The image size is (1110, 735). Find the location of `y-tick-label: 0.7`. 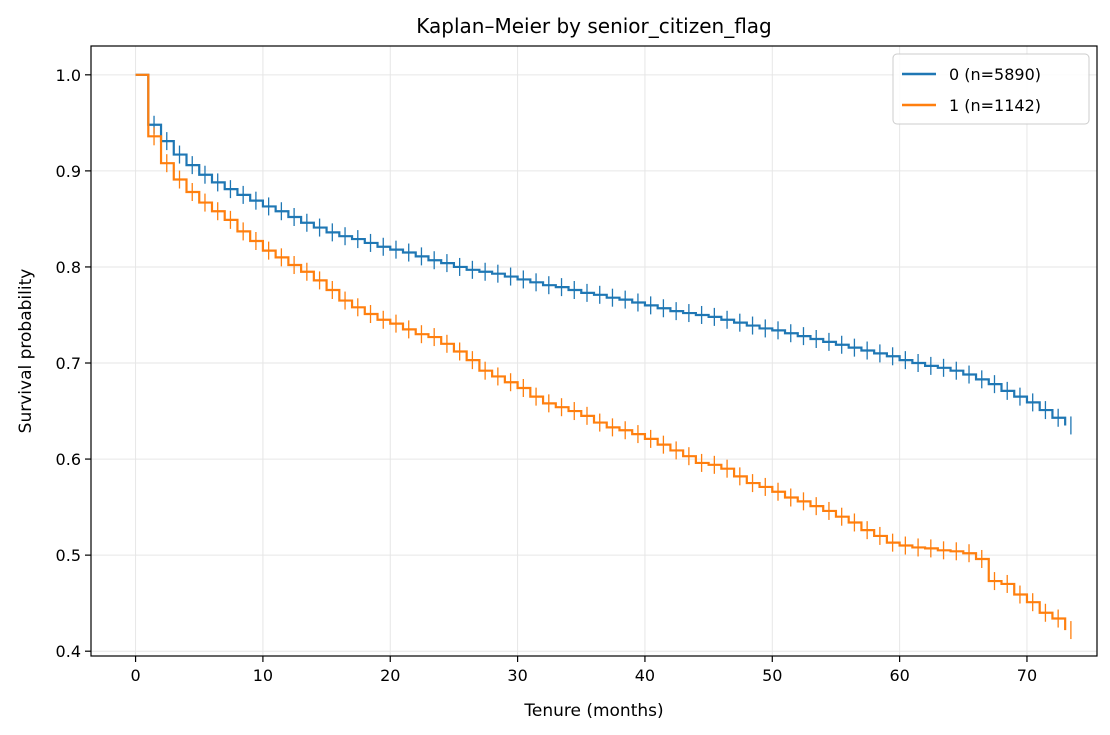

y-tick-label: 0.7 is located at coordinates (68, 363).